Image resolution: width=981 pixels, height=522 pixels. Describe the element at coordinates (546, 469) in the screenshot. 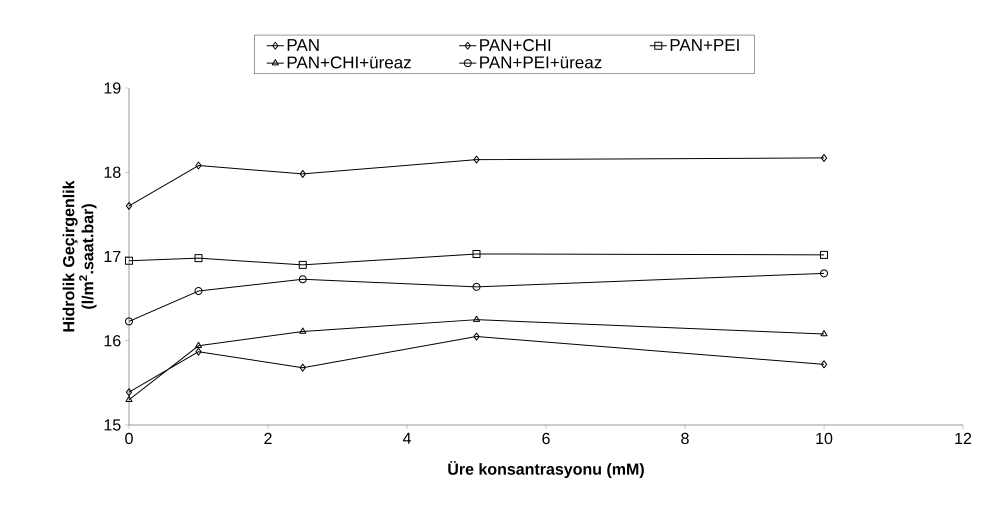

I see `x-axis-title: Üre konsantrasyonu (mM)` at that location.